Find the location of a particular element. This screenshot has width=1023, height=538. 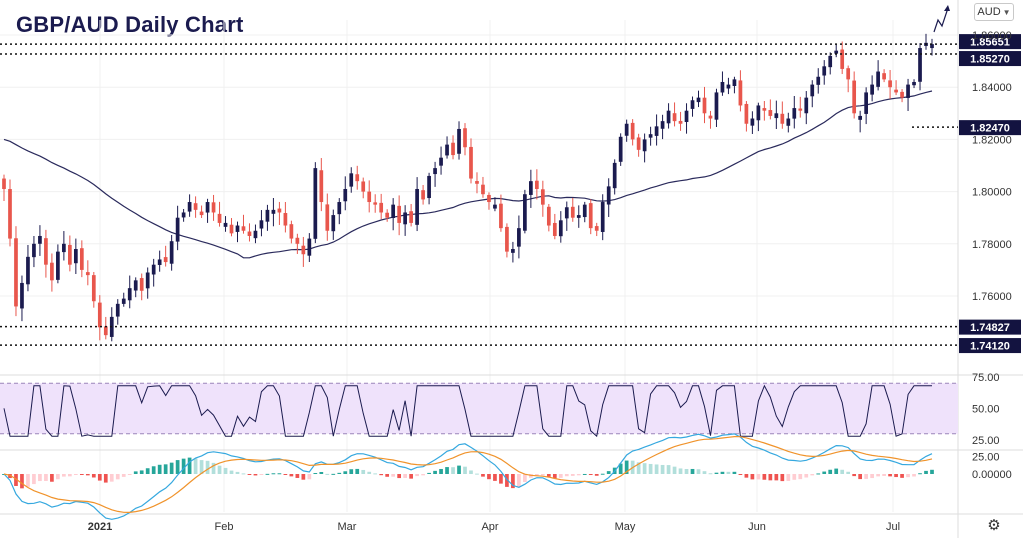

price-tick-label: 1.80000 is located at coordinates (992, 193).